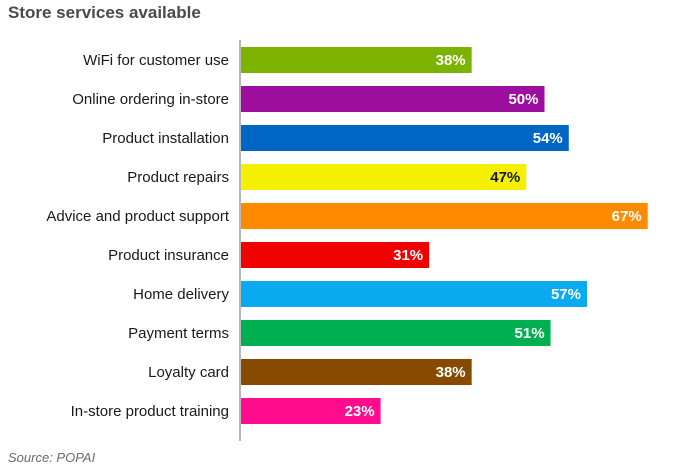 This screenshot has width=700, height=473. Describe the element at coordinates (104, 12) in the screenshot. I see `chart-title: Store services available` at that location.